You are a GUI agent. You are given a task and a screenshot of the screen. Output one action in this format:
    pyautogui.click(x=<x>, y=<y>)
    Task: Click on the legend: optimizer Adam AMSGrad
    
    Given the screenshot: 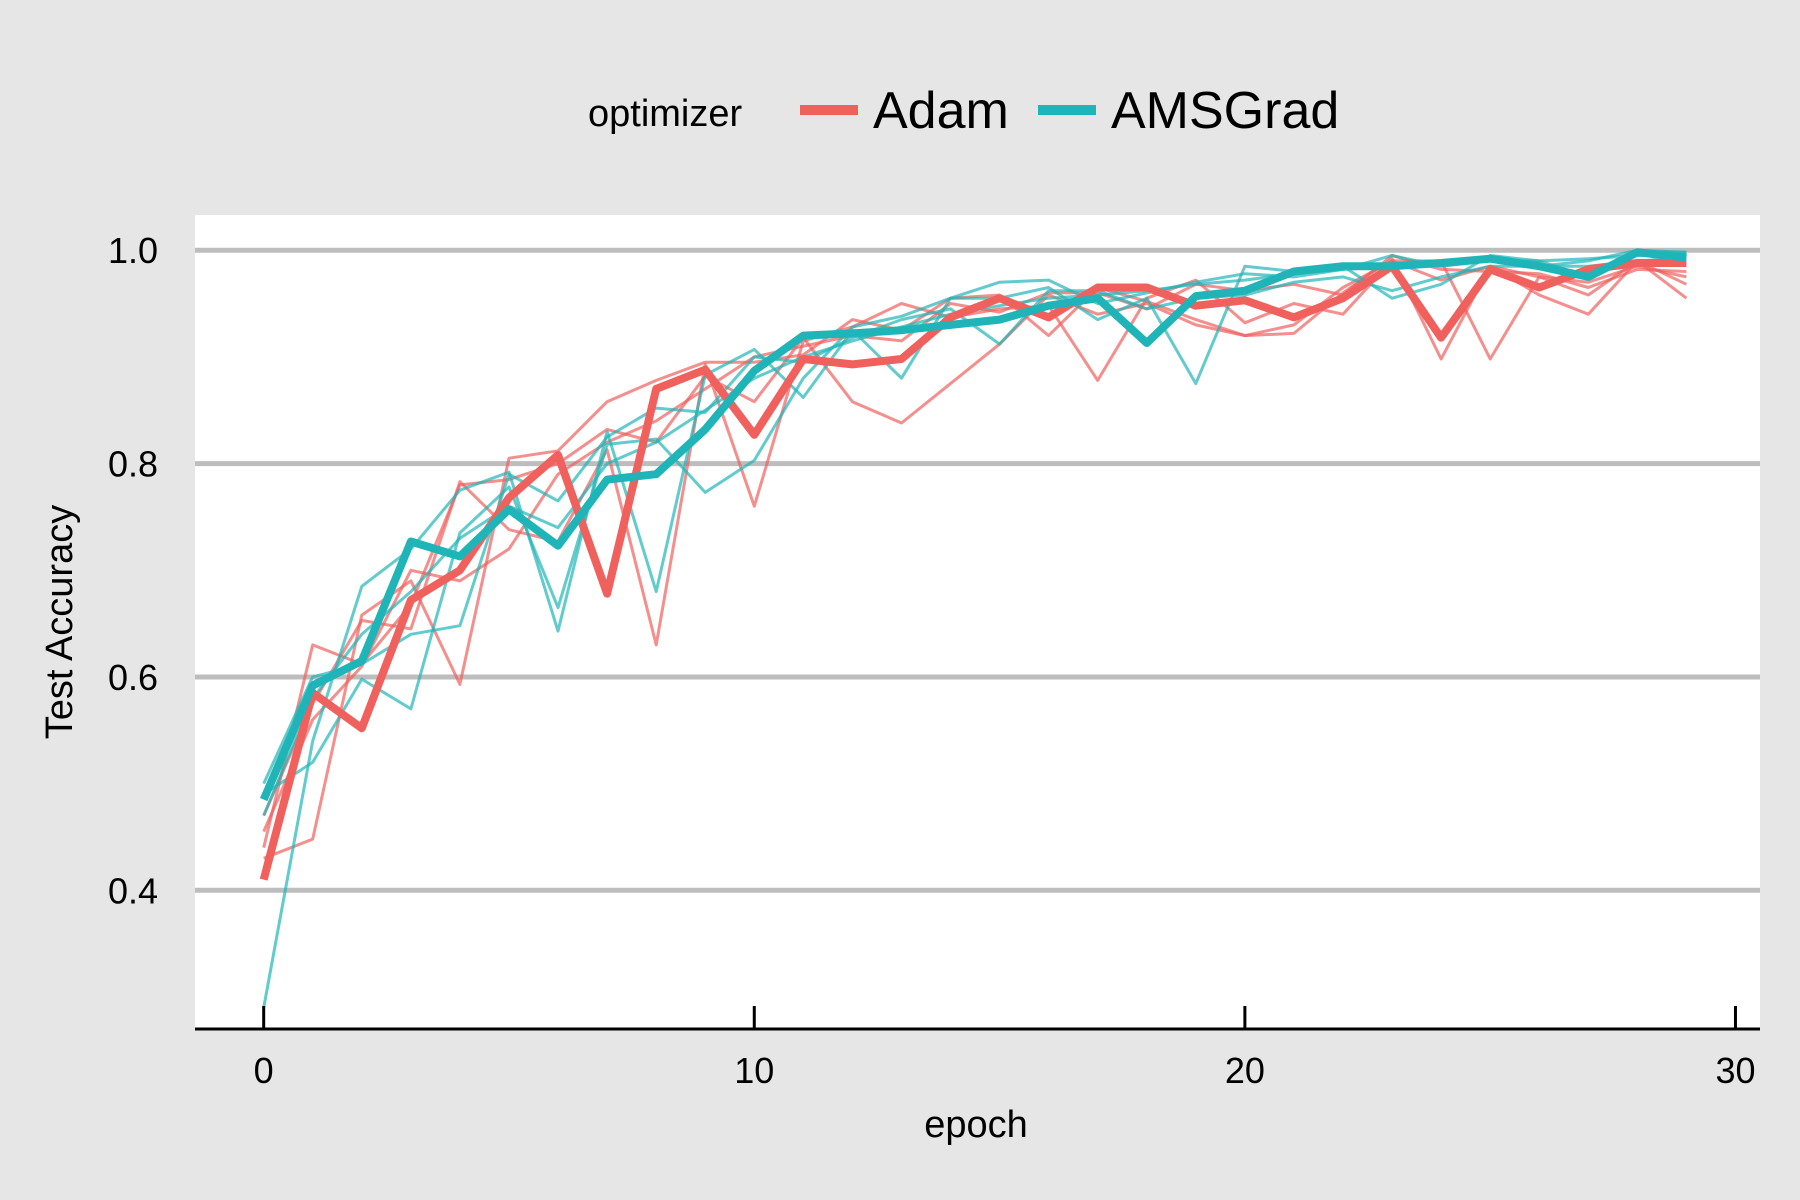 What is the action you would take?
    pyautogui.click(x=963, y=111)
    